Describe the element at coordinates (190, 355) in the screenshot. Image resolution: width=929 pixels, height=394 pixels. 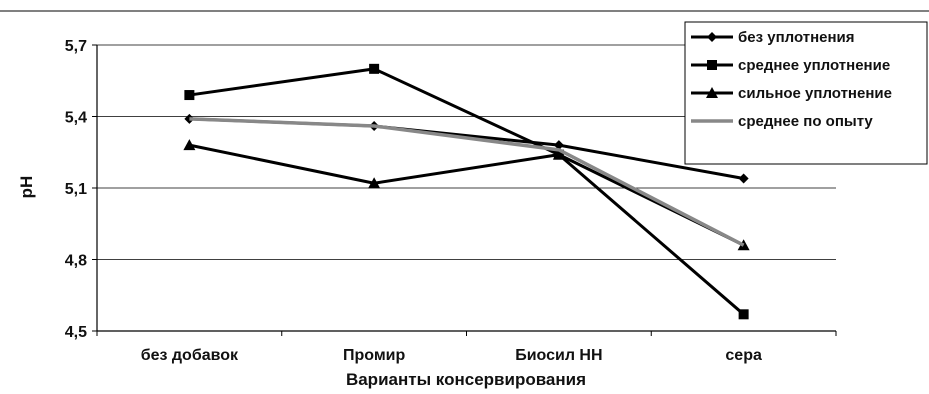
I see `x-tick-label: без добавок` at that location.